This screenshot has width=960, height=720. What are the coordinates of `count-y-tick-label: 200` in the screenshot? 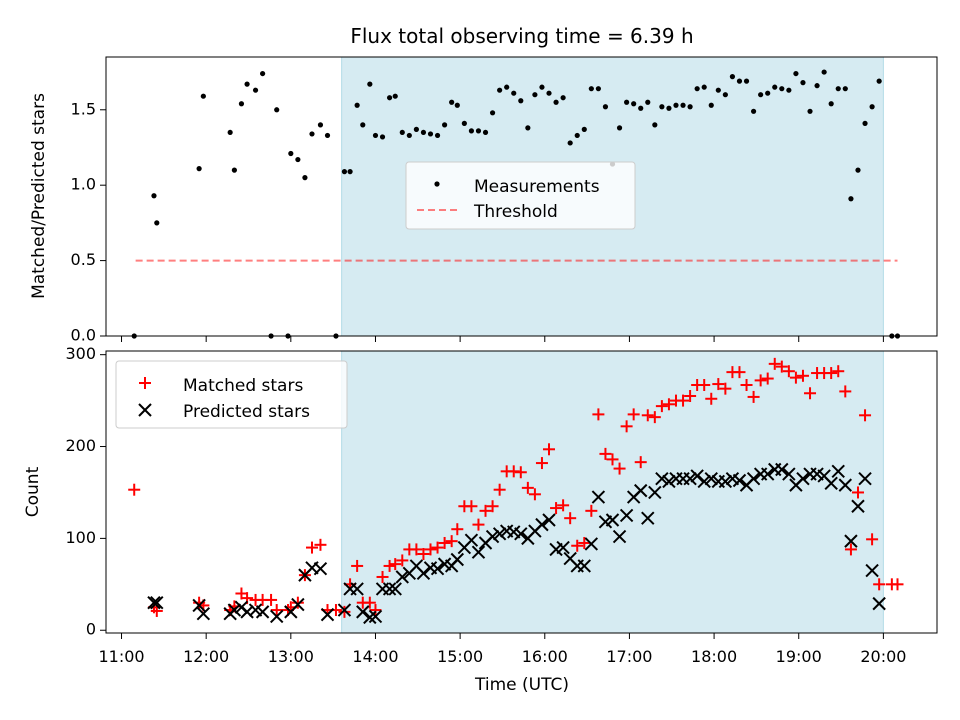 It's located at (80, 445).